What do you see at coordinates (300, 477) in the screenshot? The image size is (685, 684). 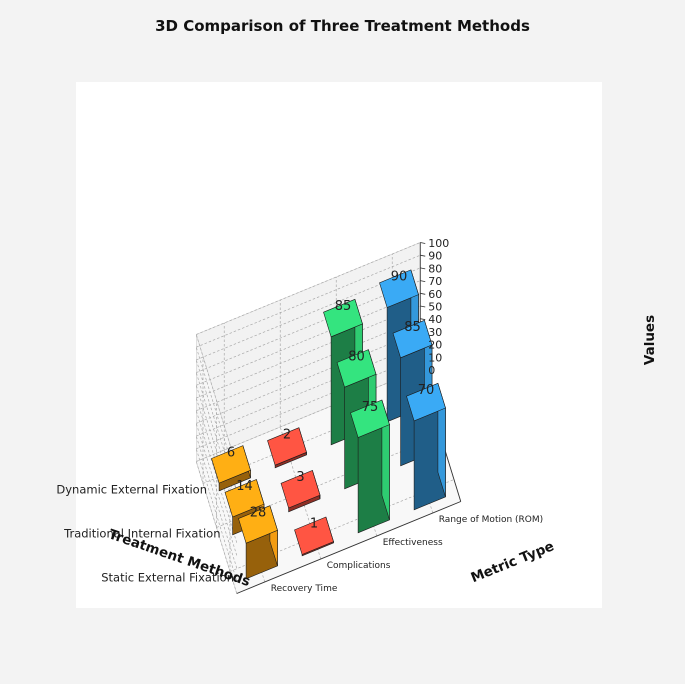 I see `data-label: 3` at bounding box center [300, 477].